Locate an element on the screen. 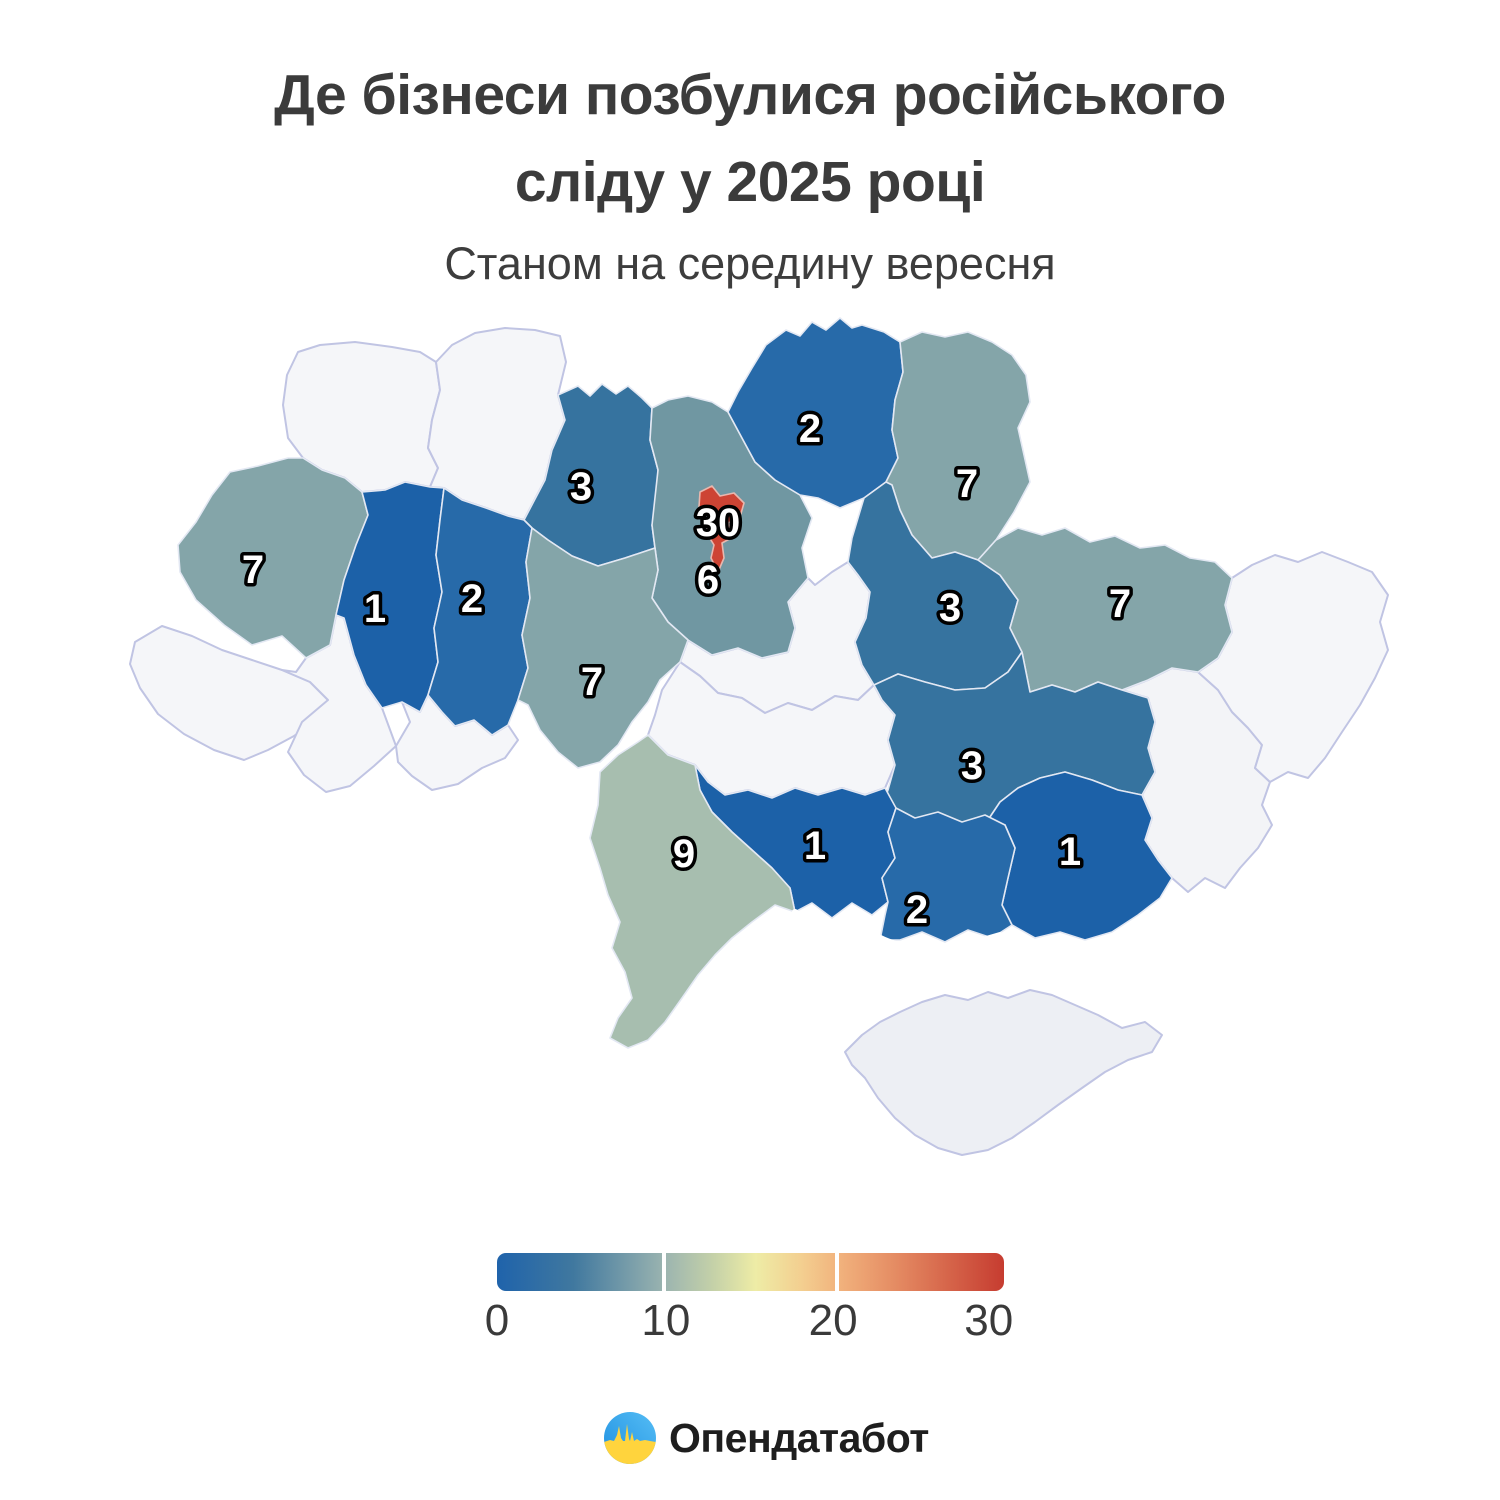 Image resolution: width=1500 pixels, height=1500 pixels. region-khmelnytskyi is located at coordinates (480, 611).